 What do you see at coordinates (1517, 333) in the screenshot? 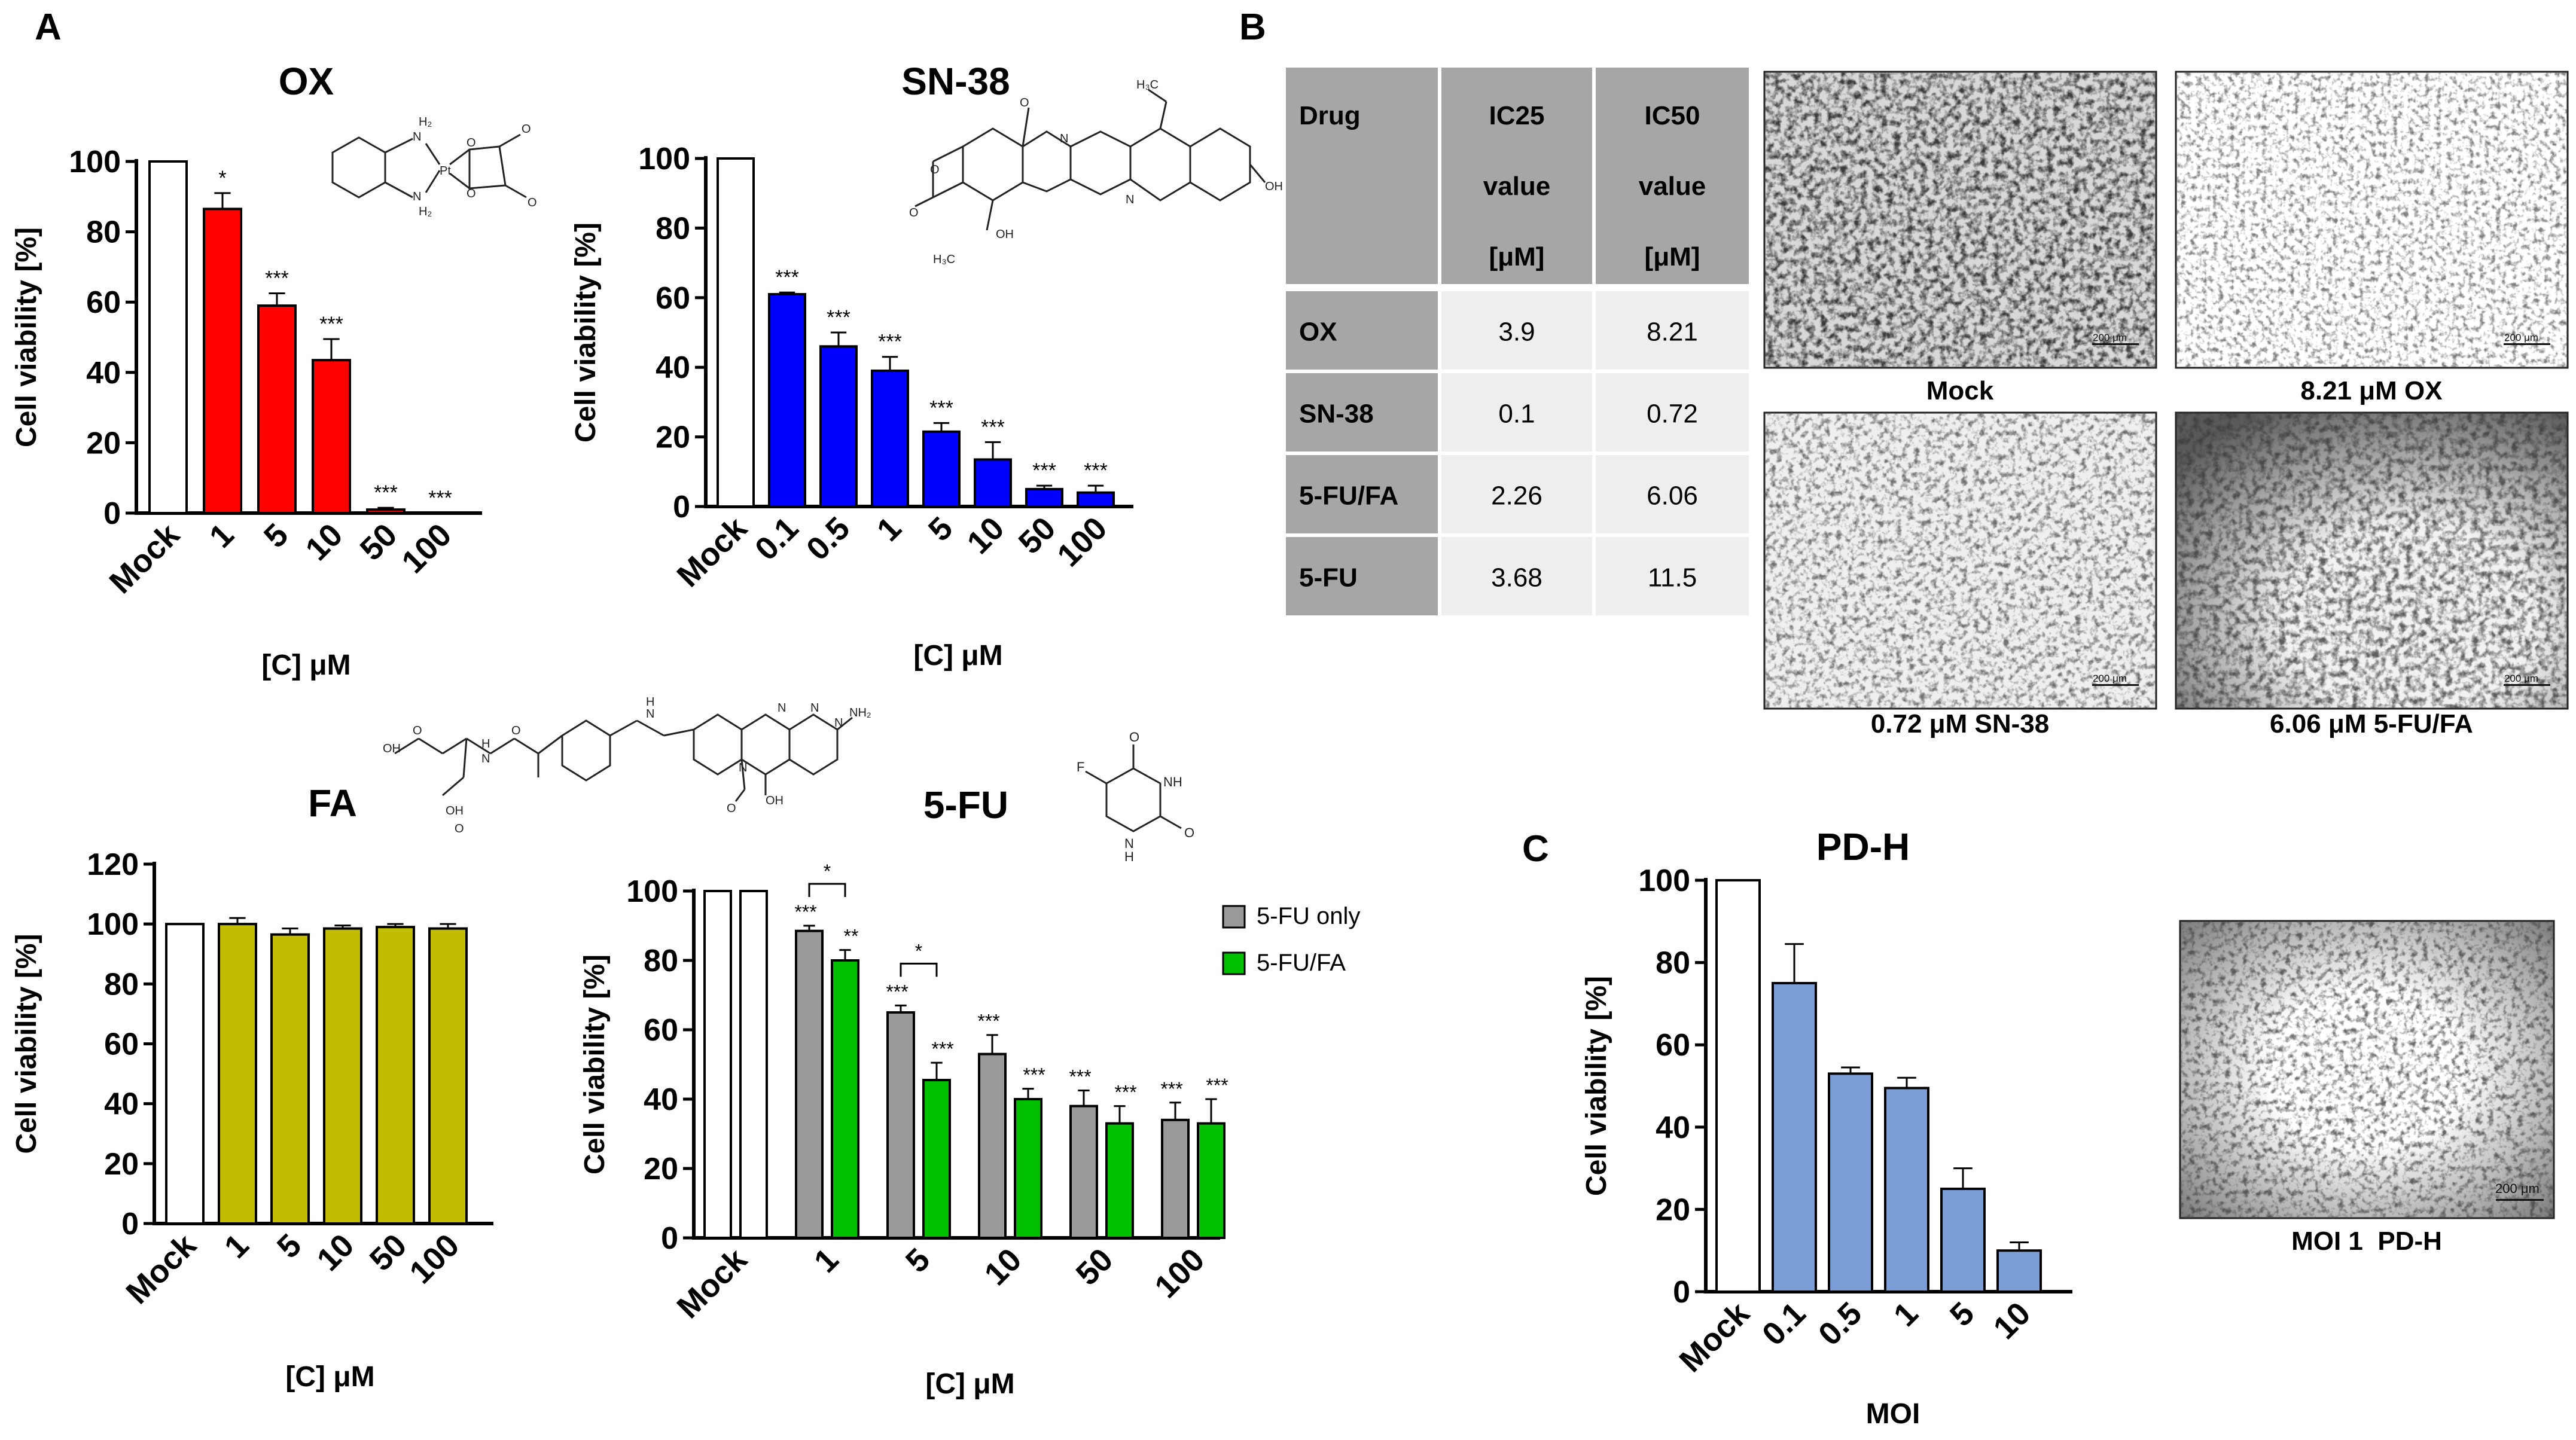
I see `table-cell-text: 3.9` at bounding box center [1517, 333].